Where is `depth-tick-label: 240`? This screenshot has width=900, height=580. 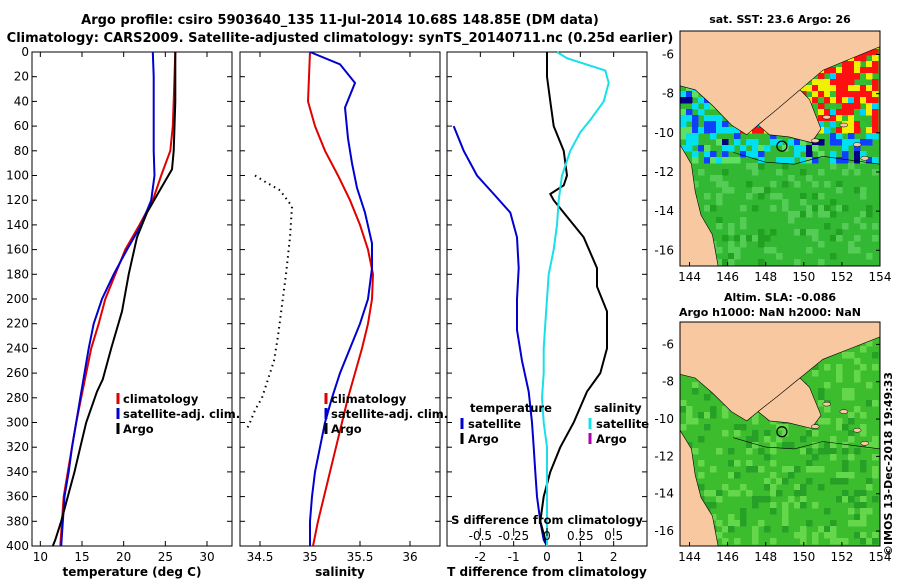 depth-tick-label: 240 is located at coordinates (17, 348).